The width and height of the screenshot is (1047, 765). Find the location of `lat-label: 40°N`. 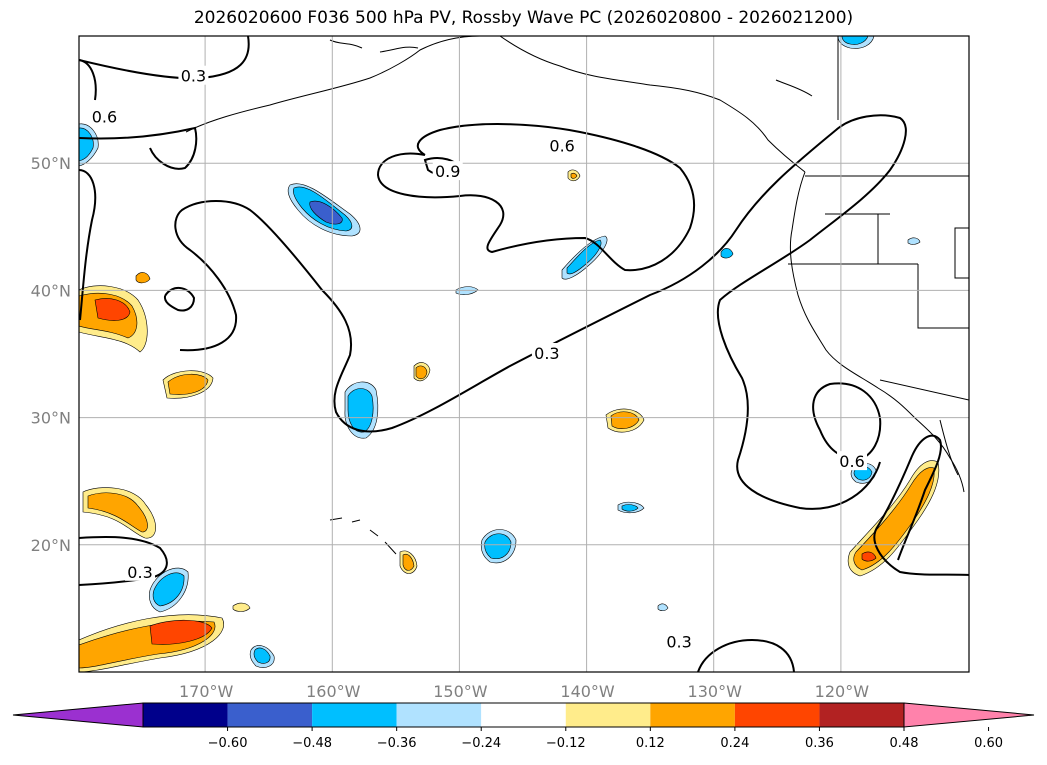

lat-label: 40°N is located at coordinates (51, 290).